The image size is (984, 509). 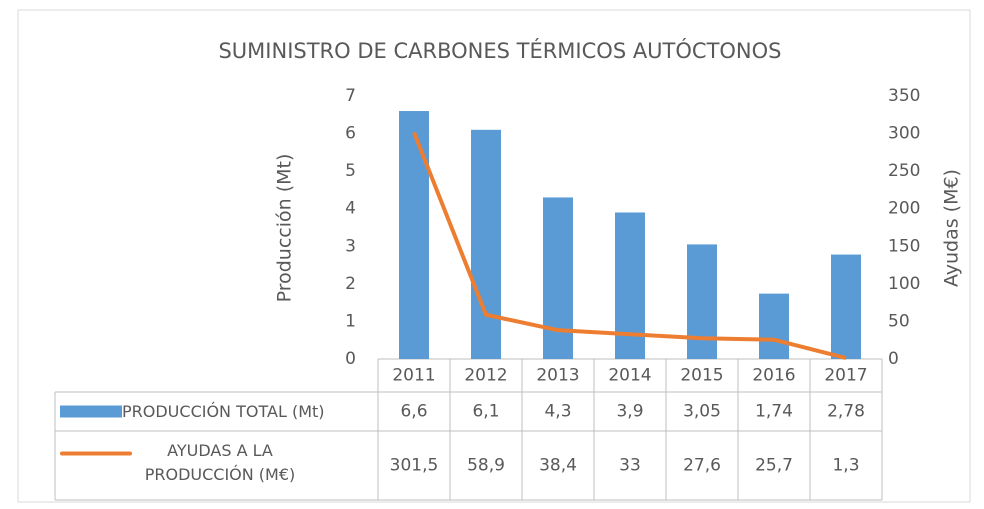 I want to click on legend-key, so click(x=91, y=411).